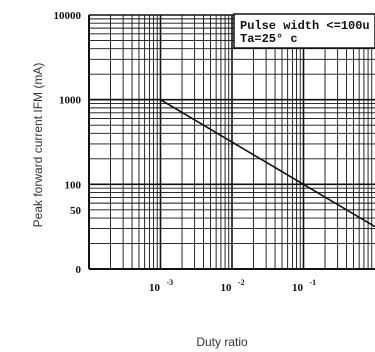 Image resolution: width=375 pixels, height=352 pixels. What do you see at coordinates (79, 270) in the screenshot?
I see `y-tick-label: 0` at bounding box center [79, 270].